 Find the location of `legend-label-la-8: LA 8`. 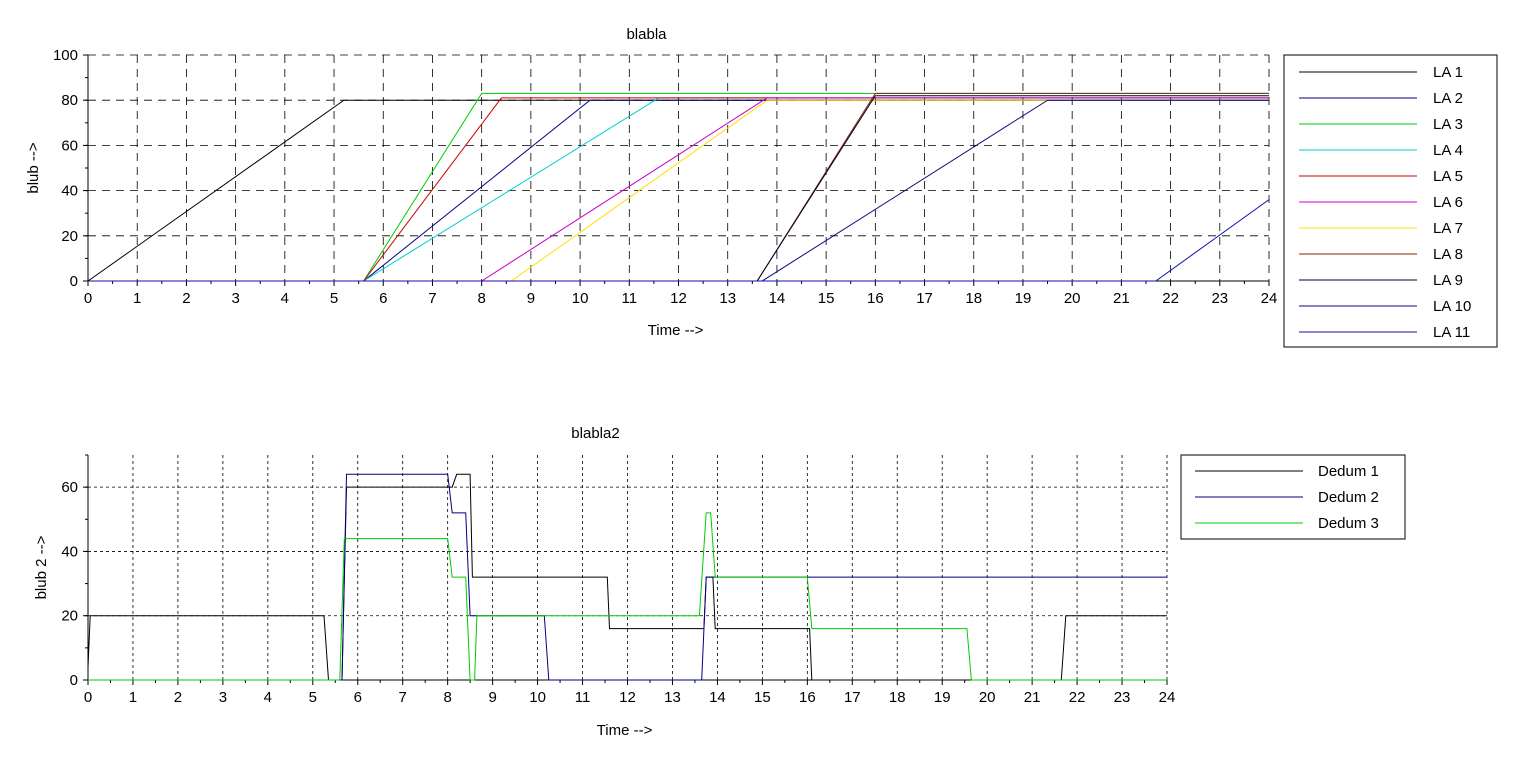

legend-label-la-8: LA 8 is located at coordinates (1448, 254).